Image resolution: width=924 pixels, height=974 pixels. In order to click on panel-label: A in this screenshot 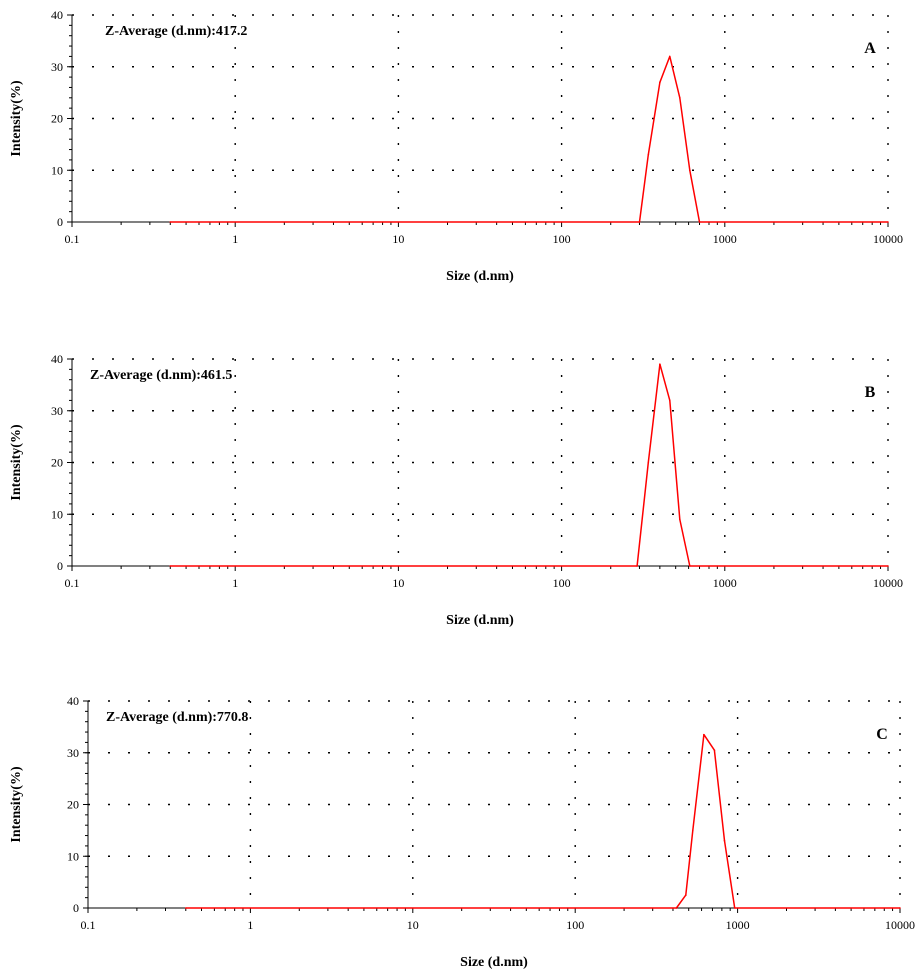, I will do `click(870, 48)`.